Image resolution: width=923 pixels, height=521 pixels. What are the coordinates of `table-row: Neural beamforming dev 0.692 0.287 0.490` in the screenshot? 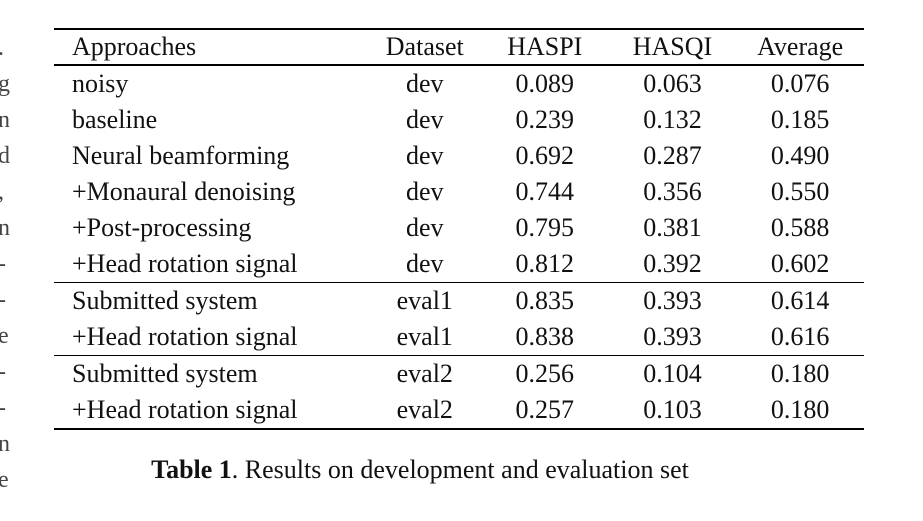 It's located at (459, 156).